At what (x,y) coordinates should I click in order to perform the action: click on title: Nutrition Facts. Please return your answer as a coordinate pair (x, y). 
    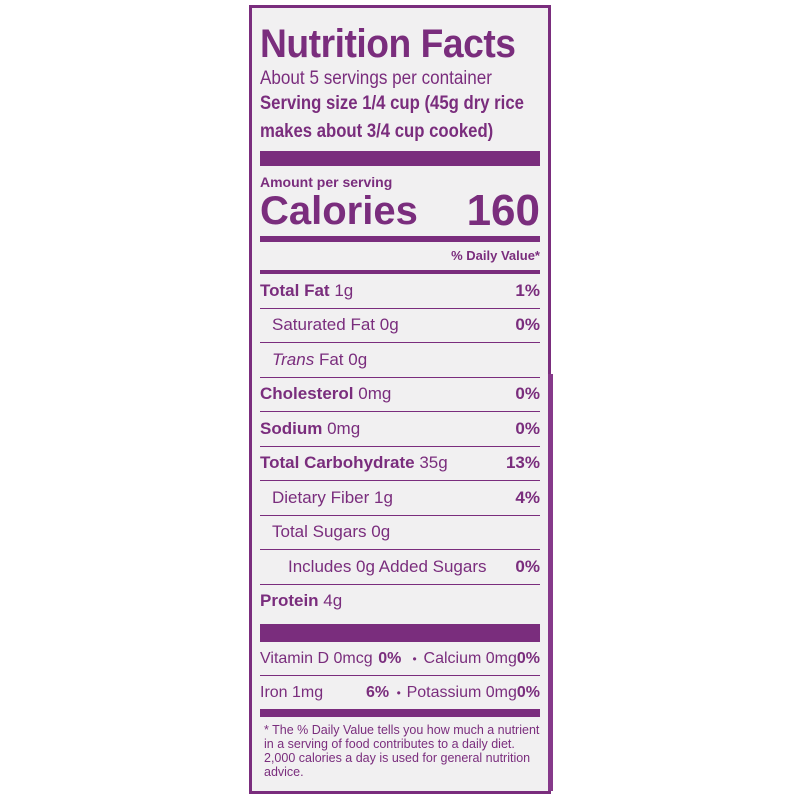
    Looking at the image, I should click on (388, 44).